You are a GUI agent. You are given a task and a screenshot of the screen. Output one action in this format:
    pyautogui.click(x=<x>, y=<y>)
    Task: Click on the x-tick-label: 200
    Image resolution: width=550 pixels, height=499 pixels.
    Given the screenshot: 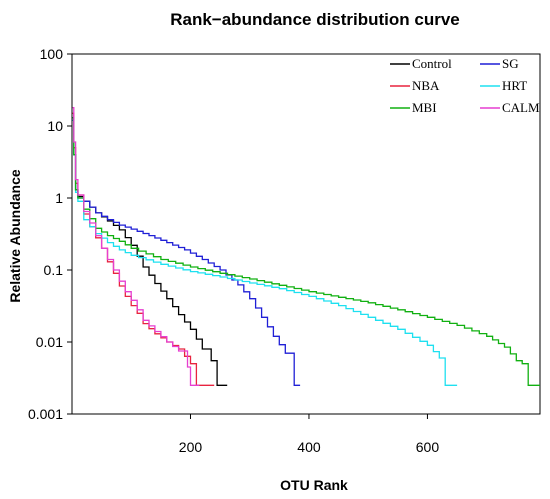 What is the action you would take?
    pyautogui.click(x=191, y=447)
    